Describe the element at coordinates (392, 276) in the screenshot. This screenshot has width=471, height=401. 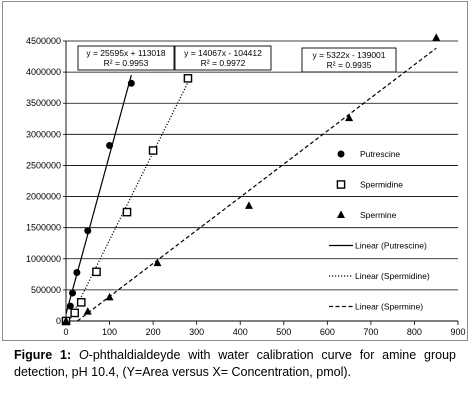
I see `legend-label: Linear (Spermidine)` at that location.